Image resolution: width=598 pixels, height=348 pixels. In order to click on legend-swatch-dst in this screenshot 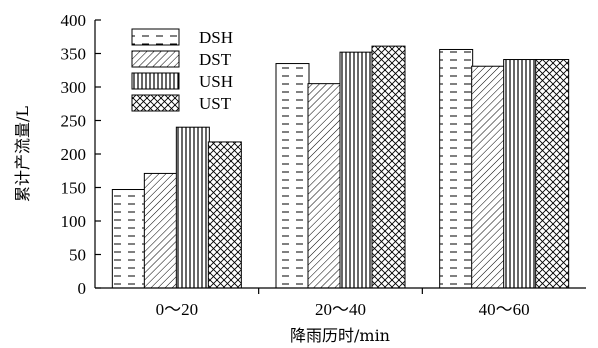, I will do `click(155, 59)`.